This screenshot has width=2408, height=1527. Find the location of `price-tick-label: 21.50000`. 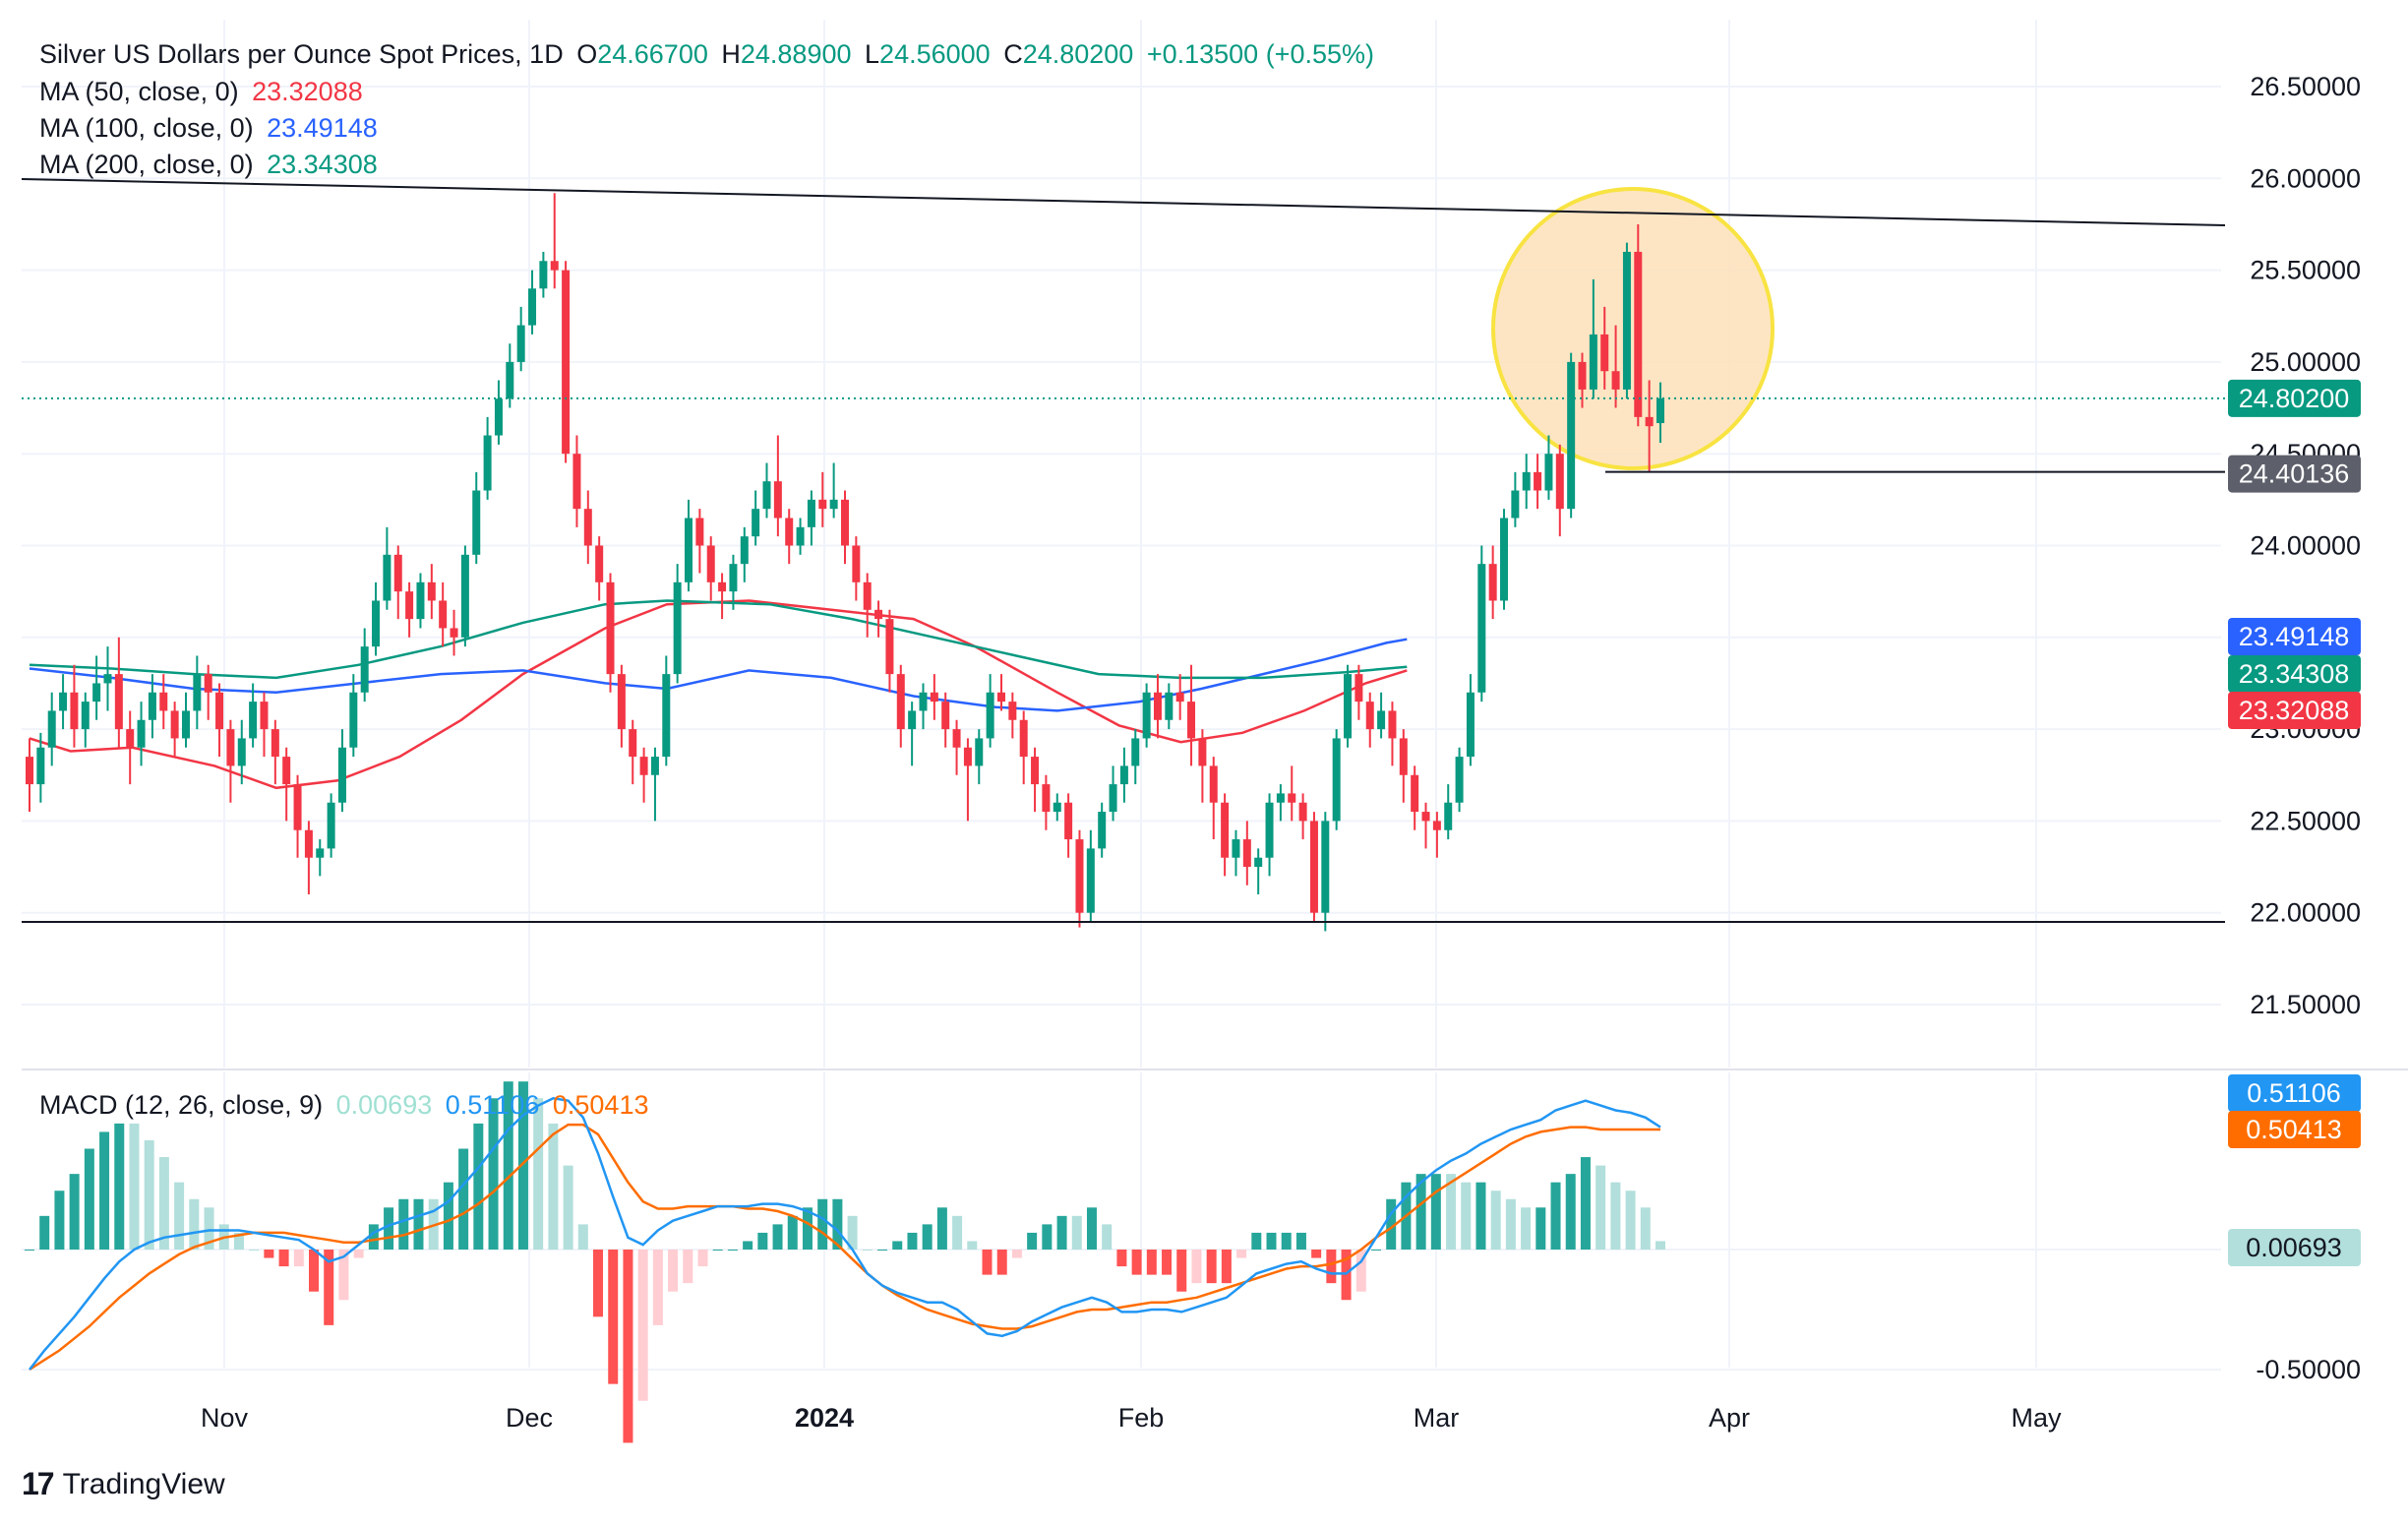

price-tick-label: 21.50000 is located at coordinates (2305, 1004).